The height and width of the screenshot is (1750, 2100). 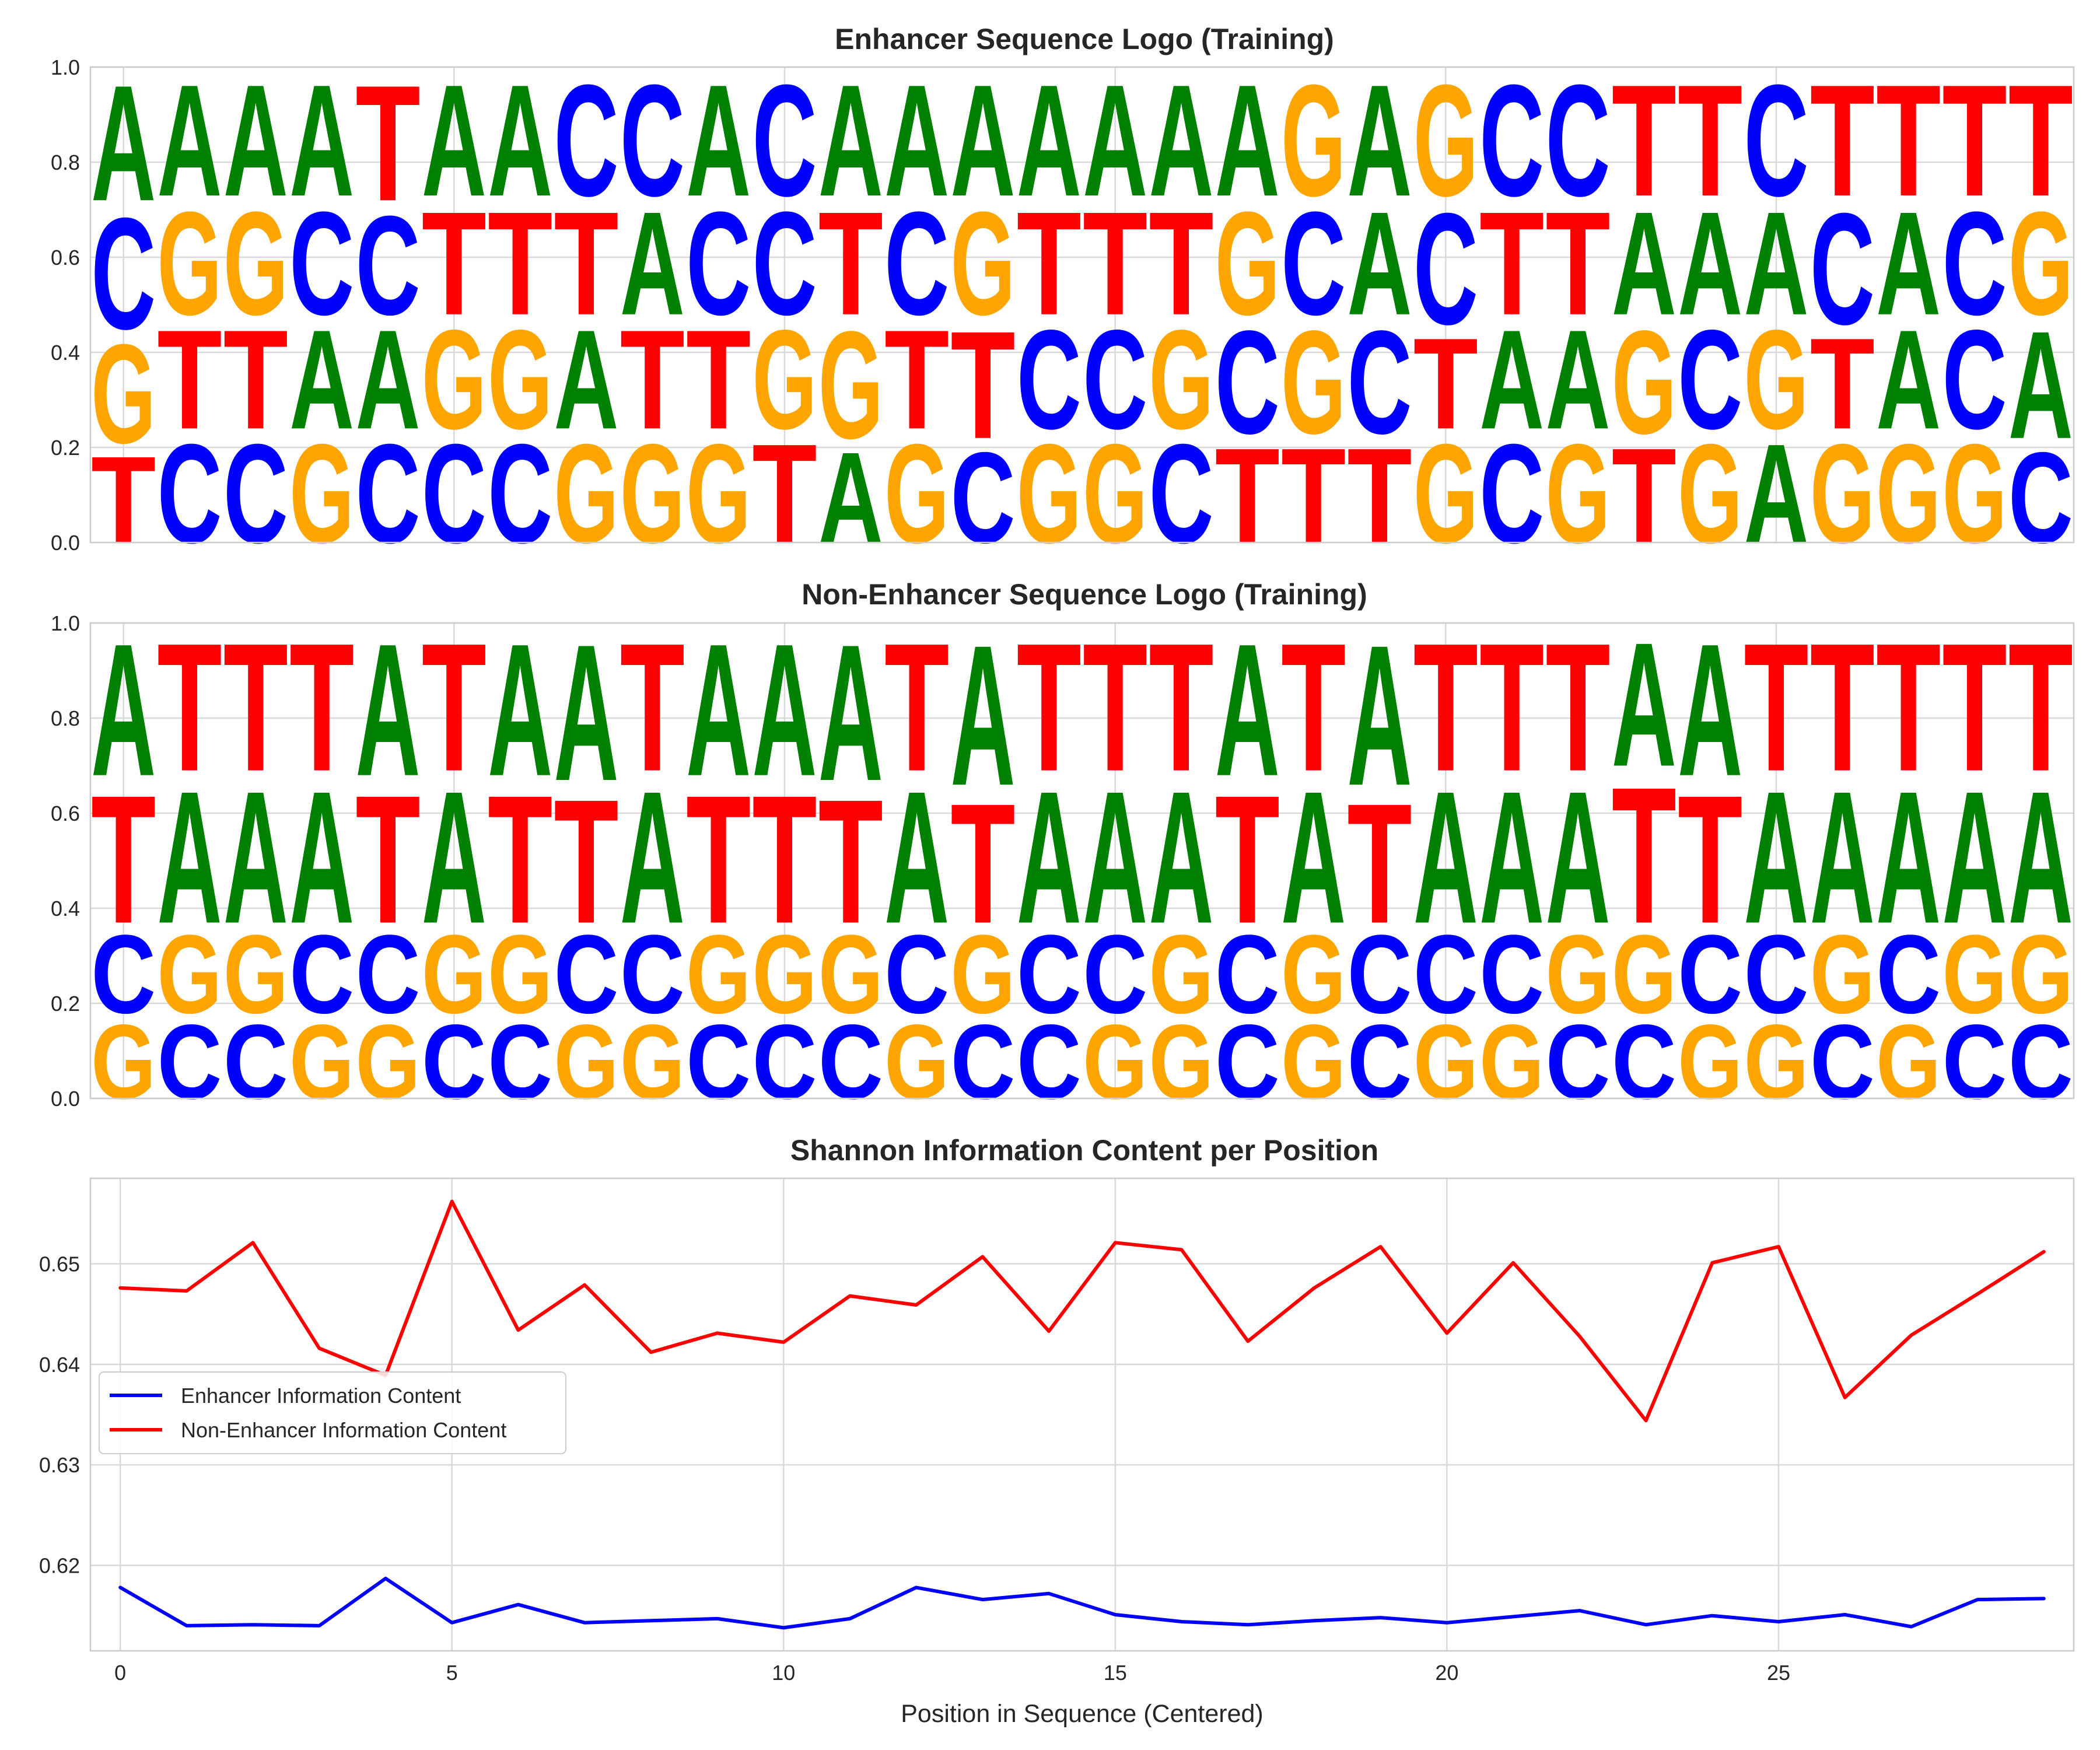 I want to click on enhancer-logo-title: Enhancer Sequence Logo (Training), so click(x=1084, y=39).